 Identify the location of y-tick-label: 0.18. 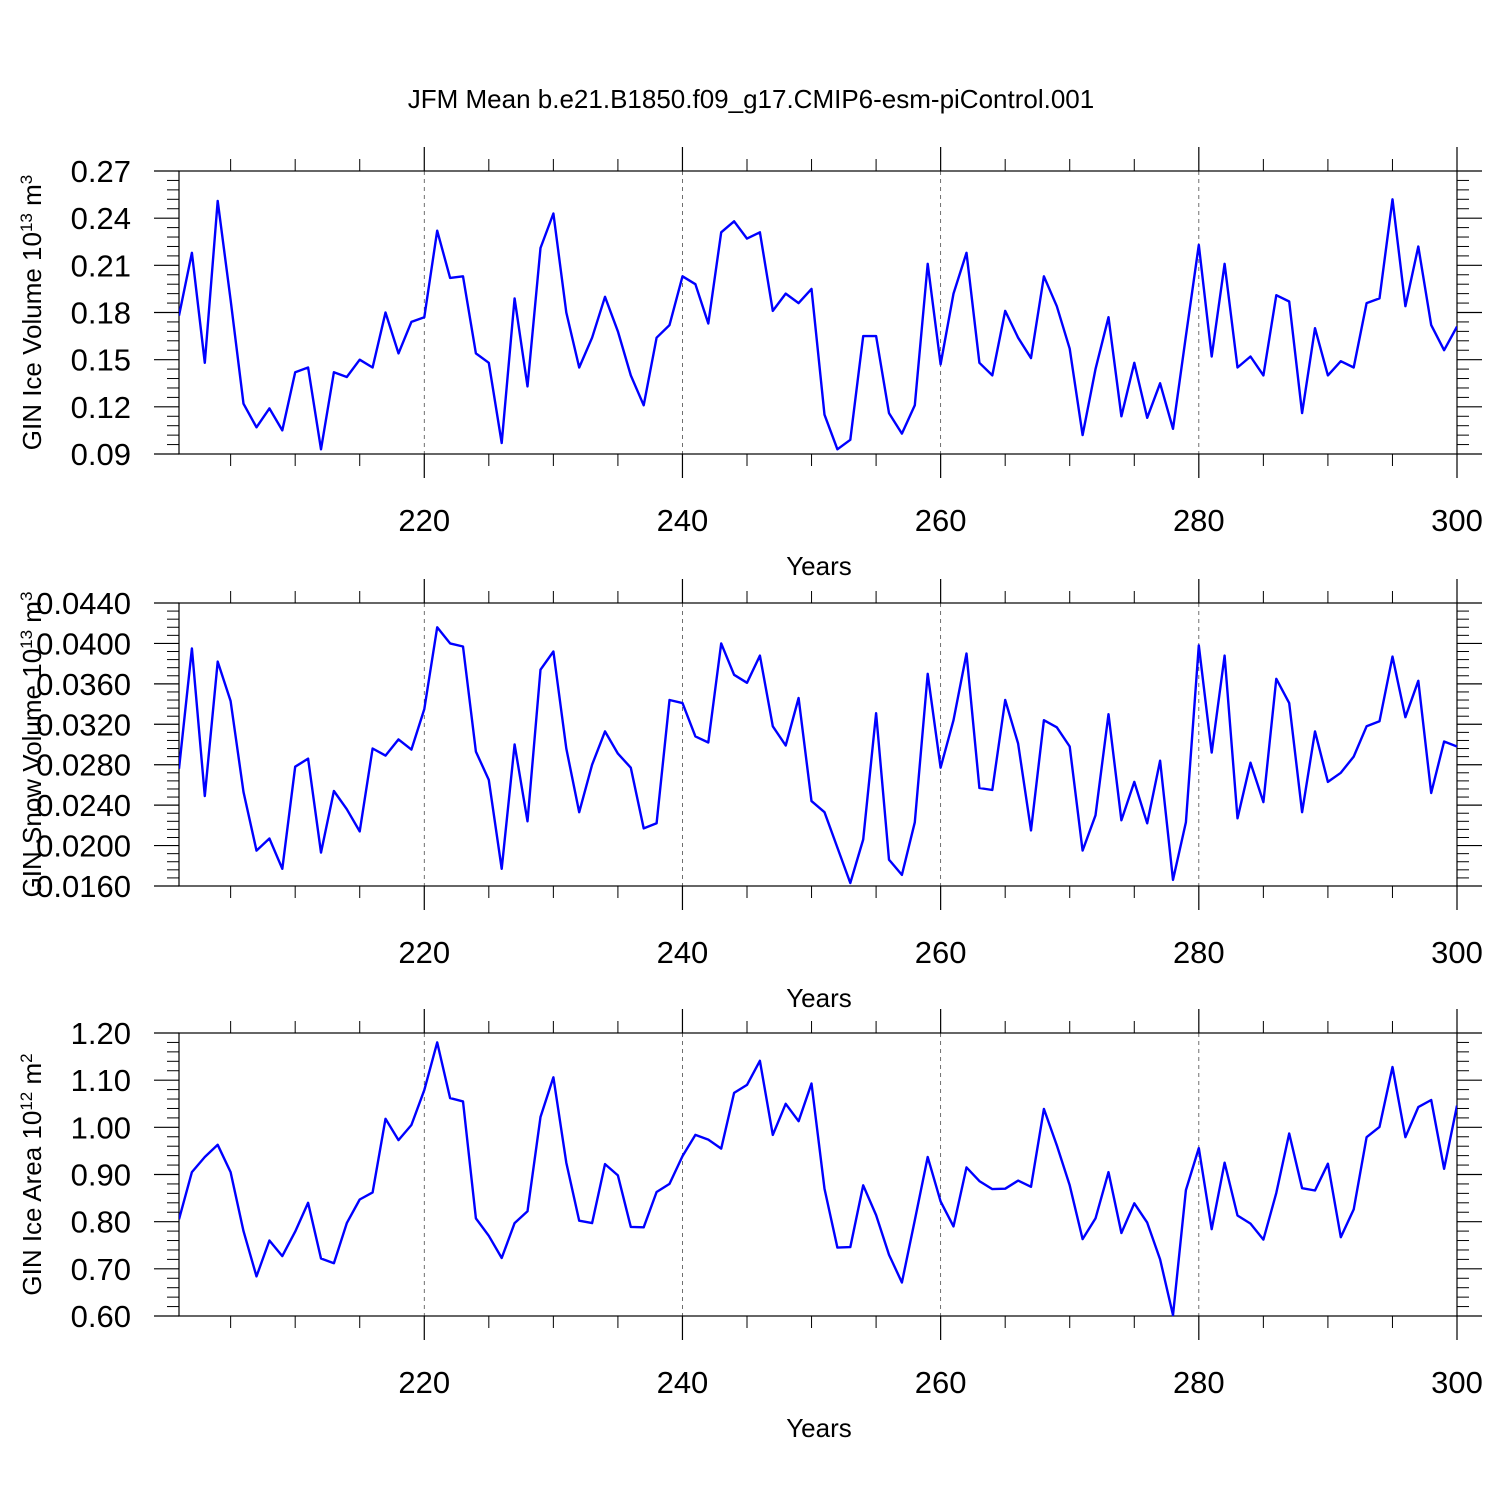
(101, 313).